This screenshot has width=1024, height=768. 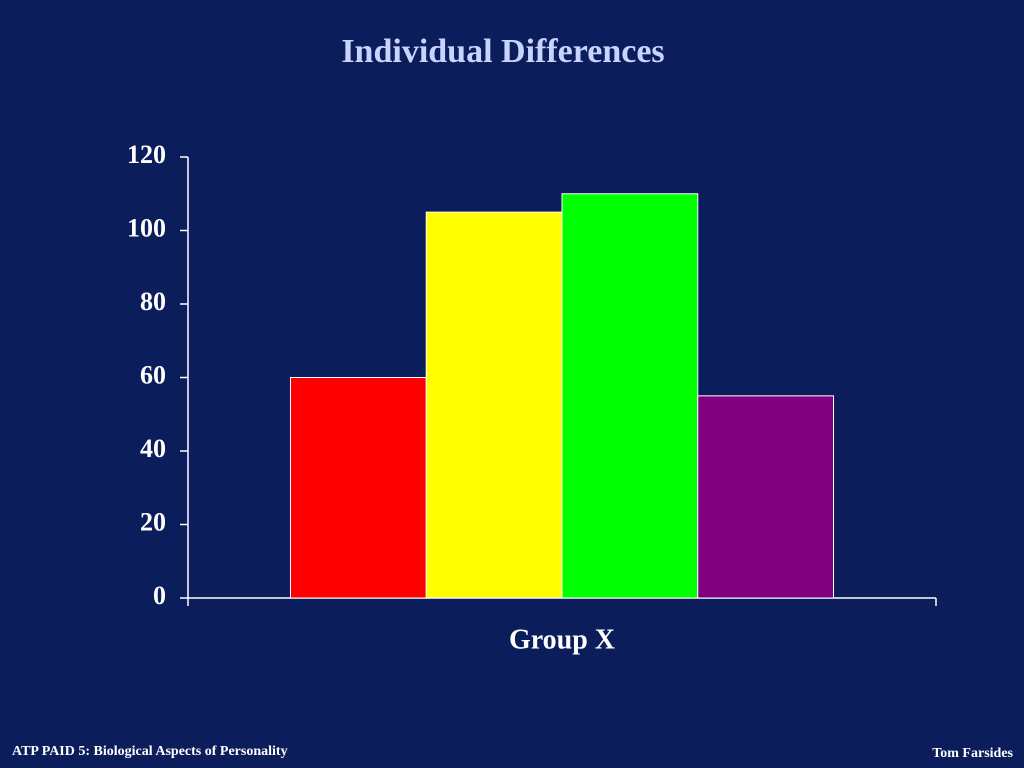 I want to click on y-tick-label: 20, so click(x=153, y=521).